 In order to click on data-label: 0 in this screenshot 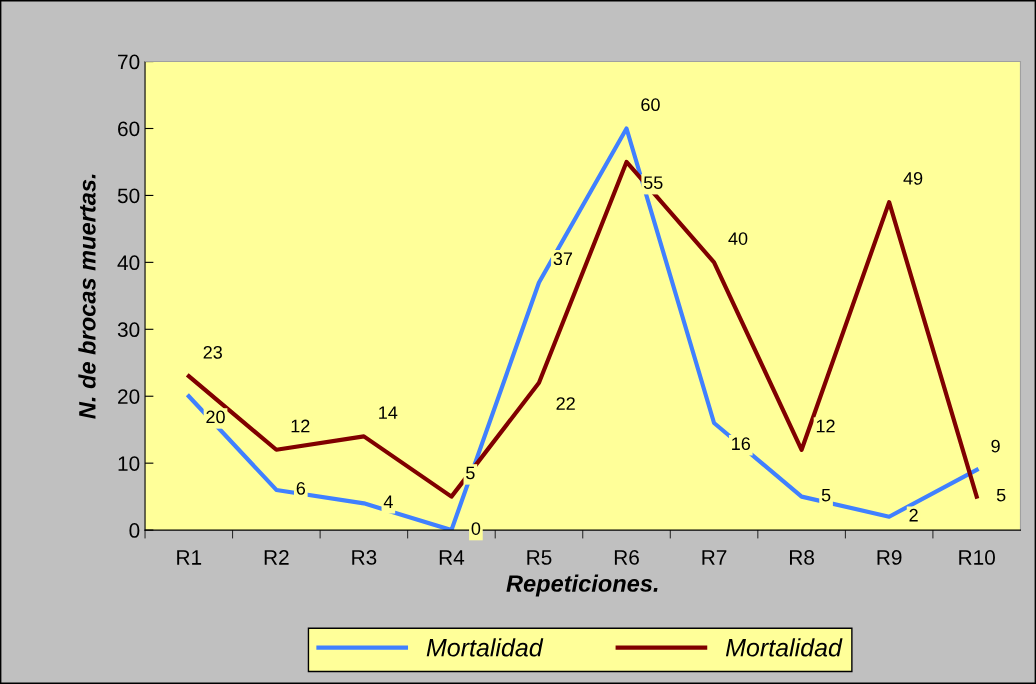, I will do `click(476, 528)`.